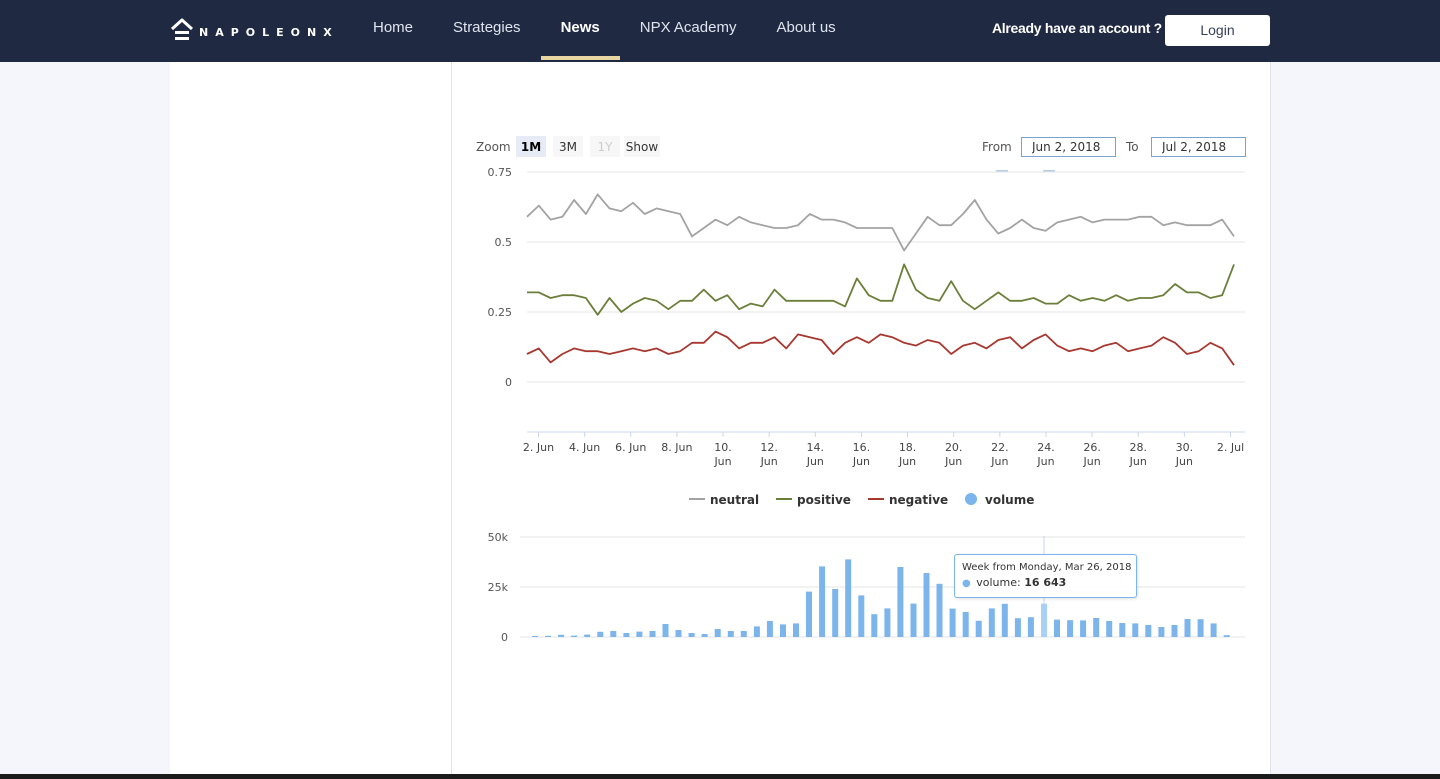  Describe the element at coordinates (769, 454) in the screenshot. I see `x-tick-label: 12. Jun` at that location.